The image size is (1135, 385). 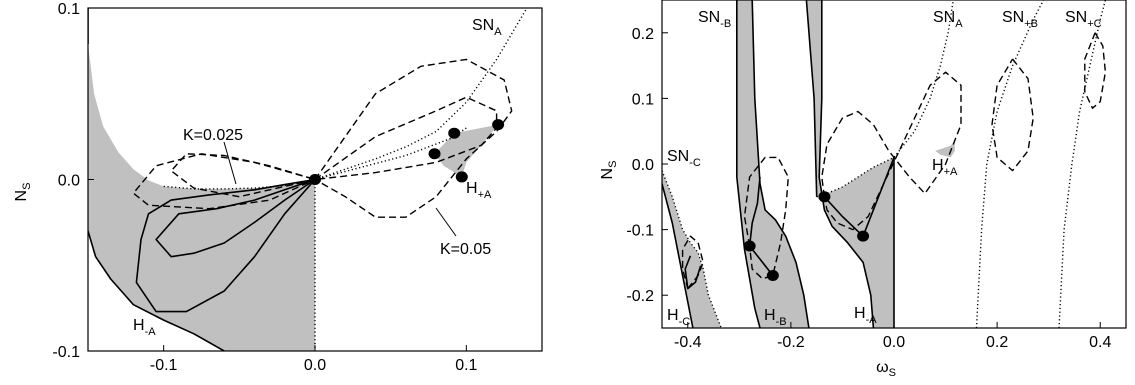 I want to click on y-tick-label-4: 0.2, so click(x=643, y=34).